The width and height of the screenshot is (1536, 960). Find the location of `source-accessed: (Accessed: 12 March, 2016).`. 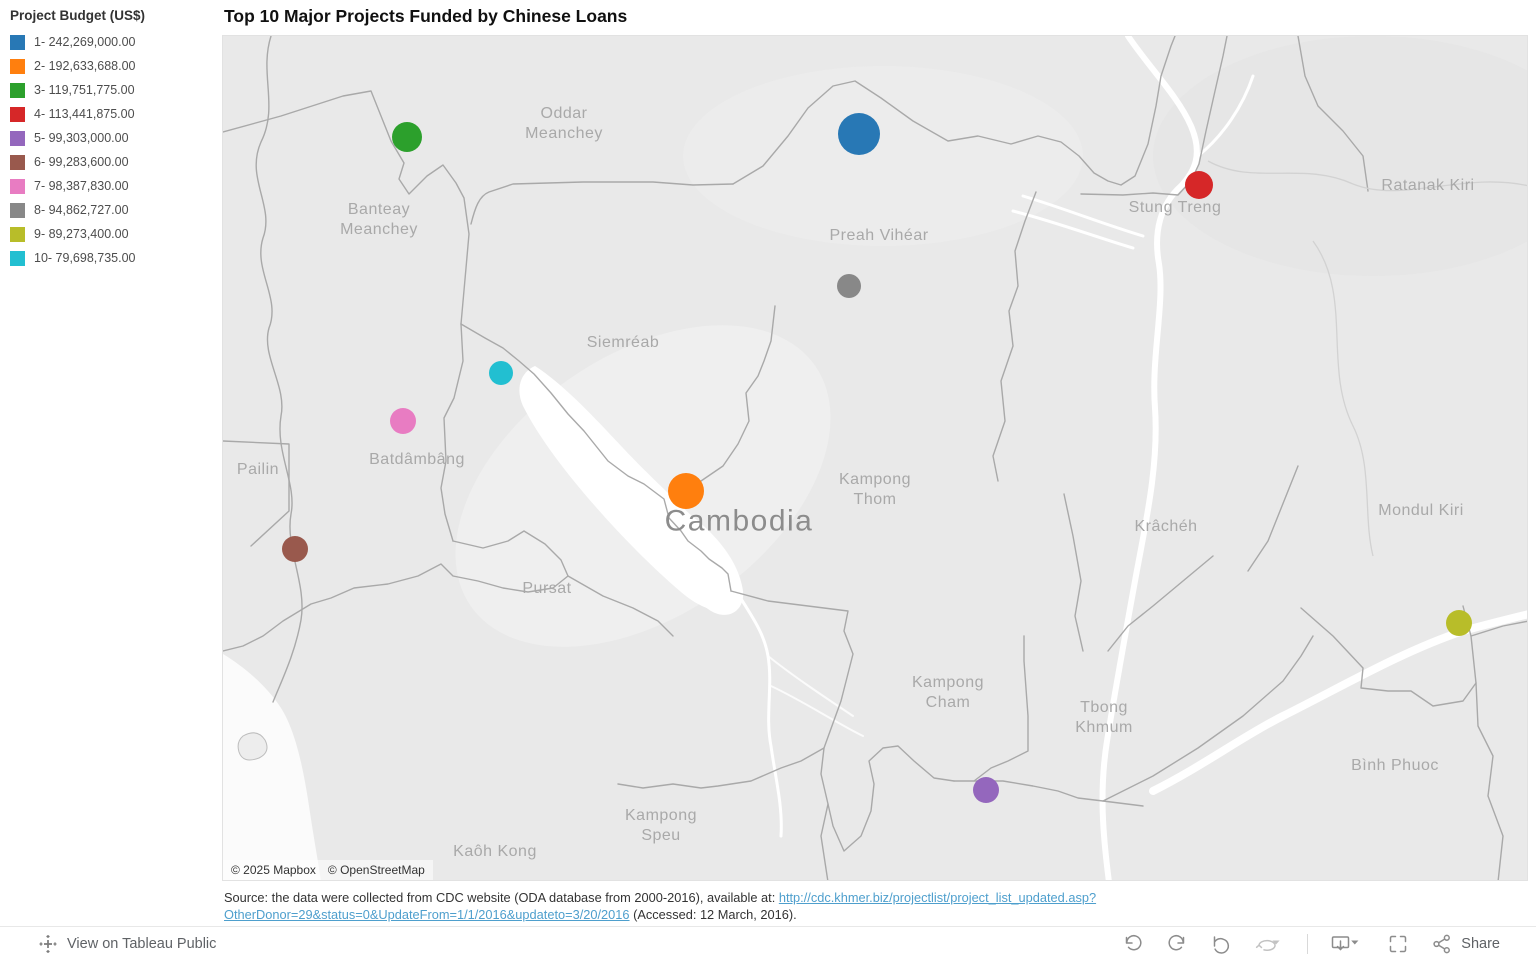

source-accessed: (Accessed: 12 March, 2016). is located at coordinates (713, 914).